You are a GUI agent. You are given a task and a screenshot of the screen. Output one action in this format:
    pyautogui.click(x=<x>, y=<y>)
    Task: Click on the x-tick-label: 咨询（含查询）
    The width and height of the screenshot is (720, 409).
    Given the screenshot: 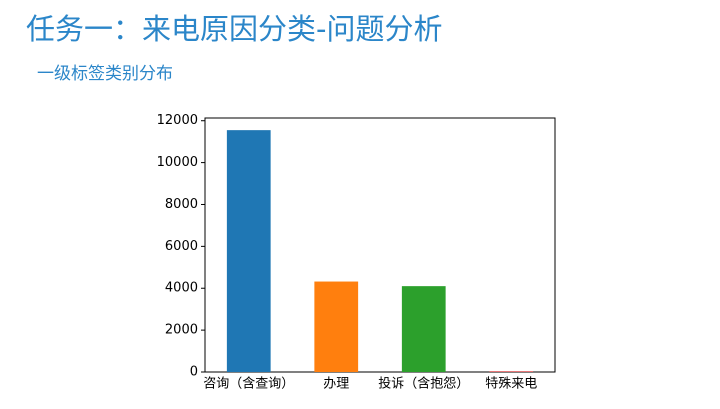 What is the action you would take?
    pyautogui.click(x=248, y=384)
    